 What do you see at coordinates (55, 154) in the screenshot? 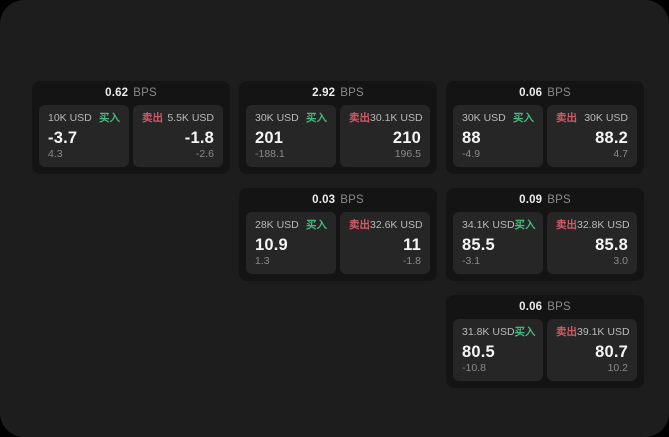
I see `buy-delta: 4.3` at bounding box center [55, 154].